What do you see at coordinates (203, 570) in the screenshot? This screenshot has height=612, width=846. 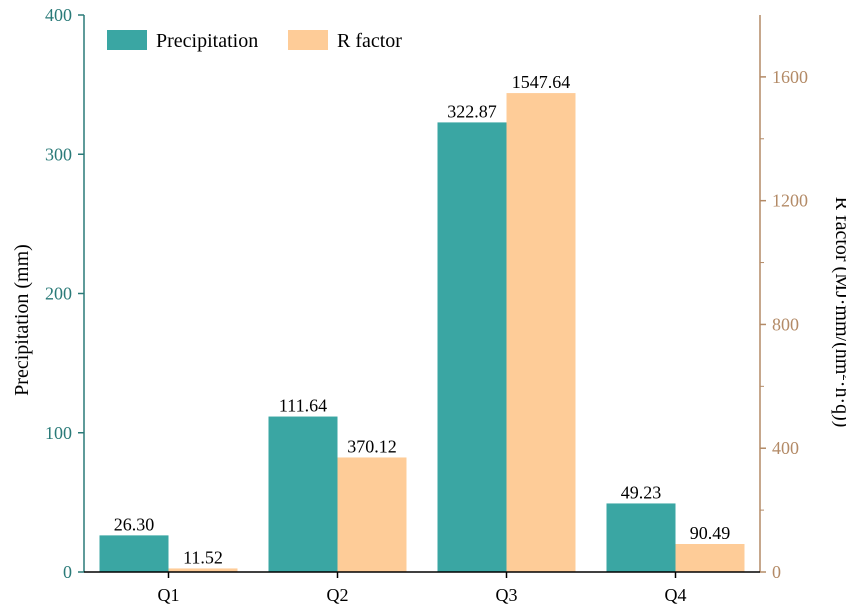 I see `bar-r-factor-q1` at bounding box center [203, 570].